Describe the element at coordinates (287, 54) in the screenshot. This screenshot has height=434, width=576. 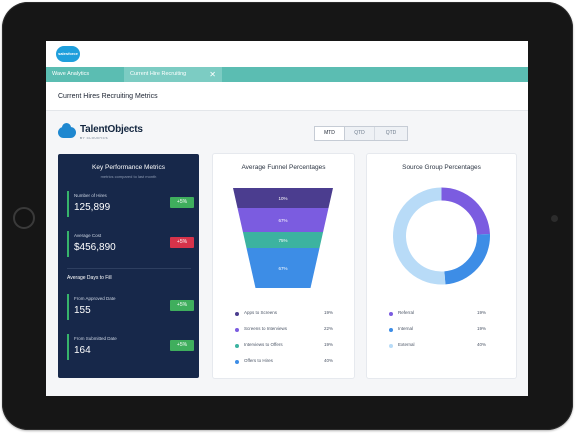
I see `top-bar: salesforce` at that location.